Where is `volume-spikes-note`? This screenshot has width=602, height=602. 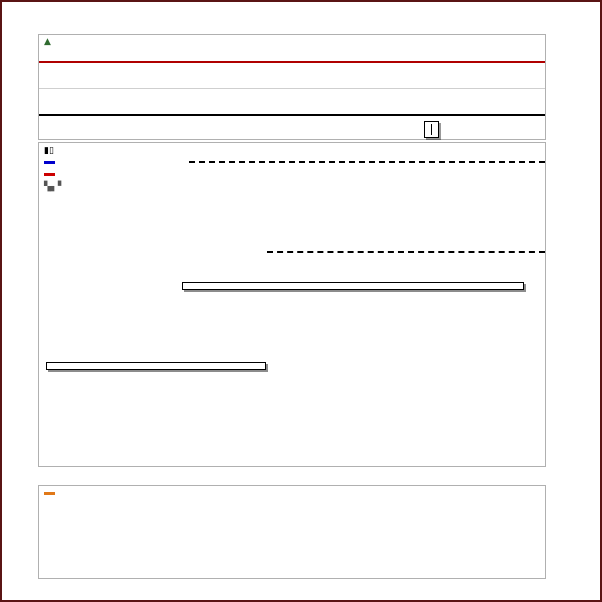
volume-spikes-note is located at coordinates (353, 286).